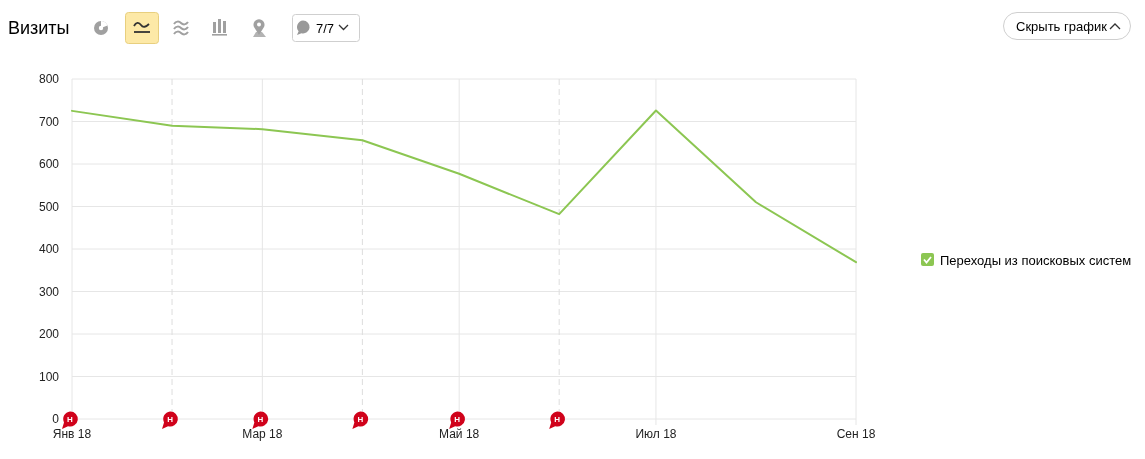 The image size is (1145, 459). I want to click on text: 7/7, so click(325, 28).